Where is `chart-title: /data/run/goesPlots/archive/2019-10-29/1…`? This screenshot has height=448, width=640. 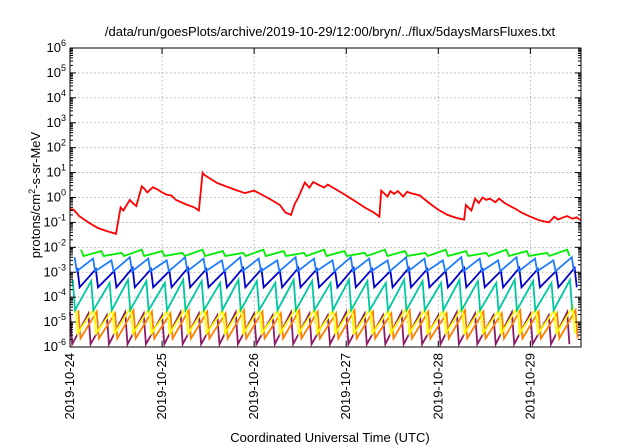 chart-title: /data/run/goesPlots/archive/2019-10-29/1… is located at coordinates (330, 31).